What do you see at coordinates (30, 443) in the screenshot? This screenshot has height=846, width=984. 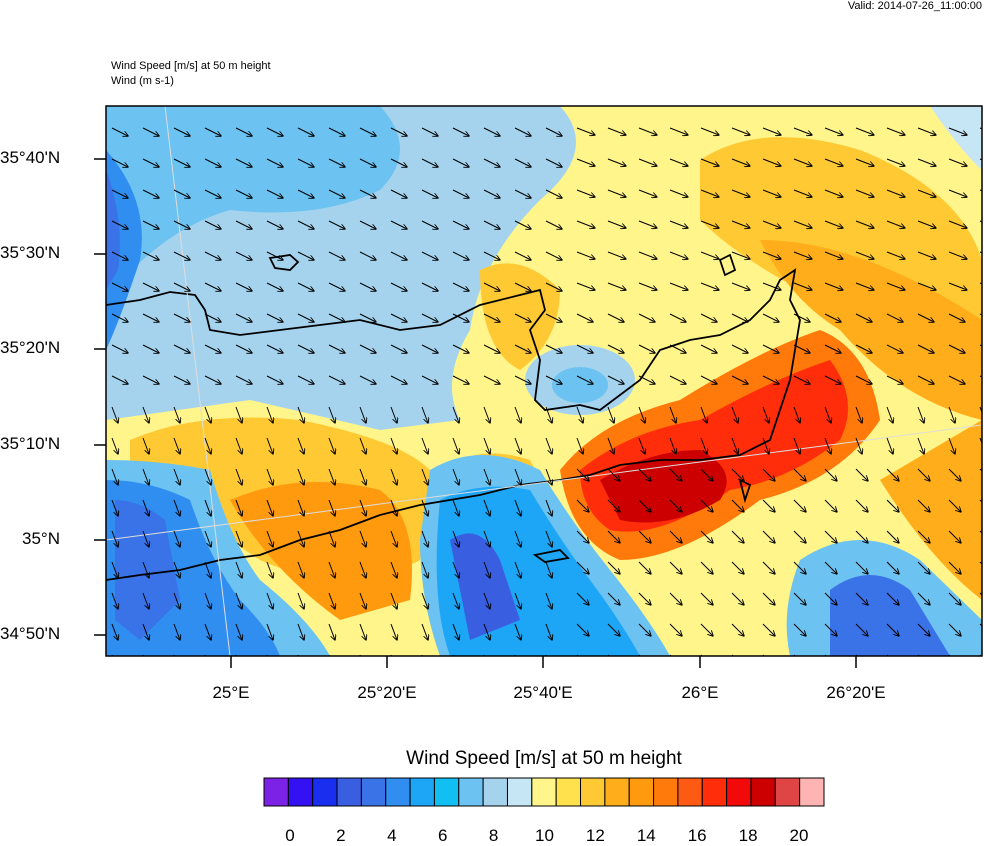 I see `lat-label: 35°10'N` at bounding box center [30, 443].